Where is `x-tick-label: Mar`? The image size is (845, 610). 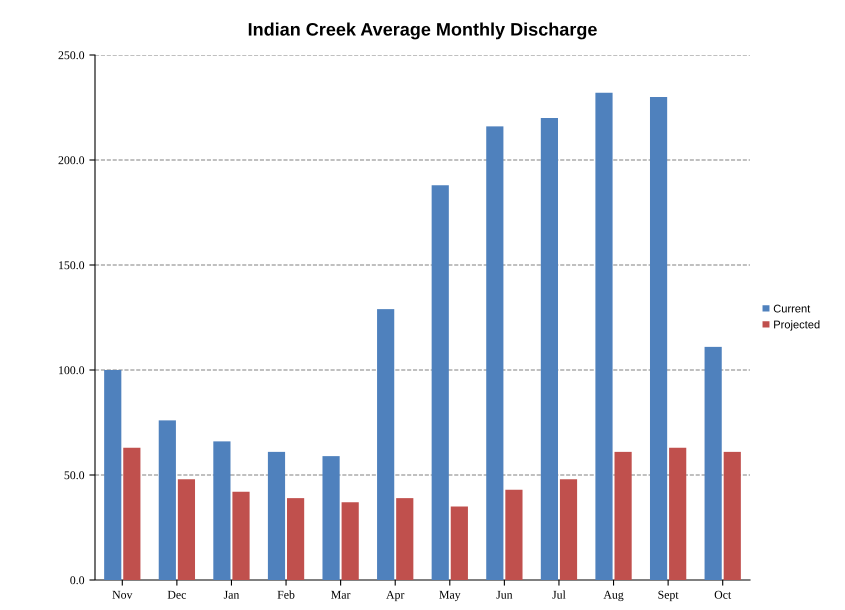
x-tick-label: Mar is located at coordinates (340, 594).